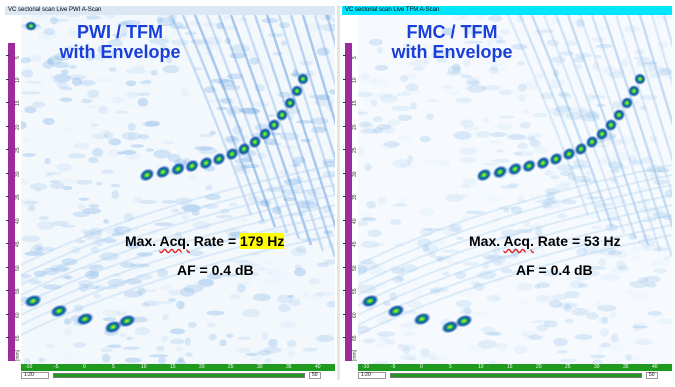 This screenshot has width=675, height=387. What do you see at coordinates (179, 375) in the screenshot?
I see `left-scan-slider` at bounding box center [179, 375].